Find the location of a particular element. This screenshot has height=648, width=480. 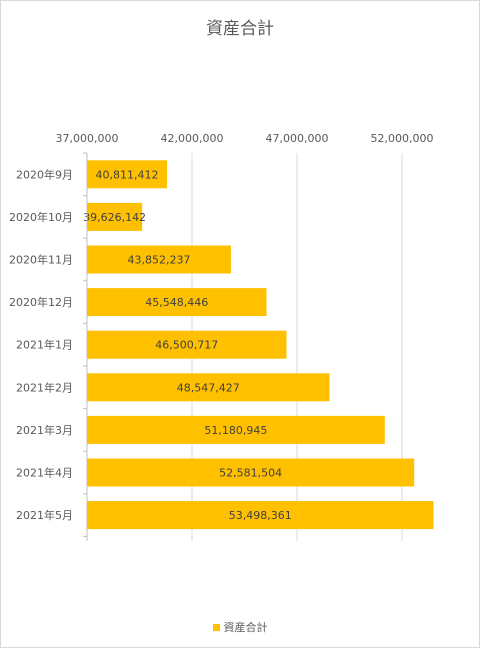

category-label: 2021年1月 is located at coordinates (44, 345).